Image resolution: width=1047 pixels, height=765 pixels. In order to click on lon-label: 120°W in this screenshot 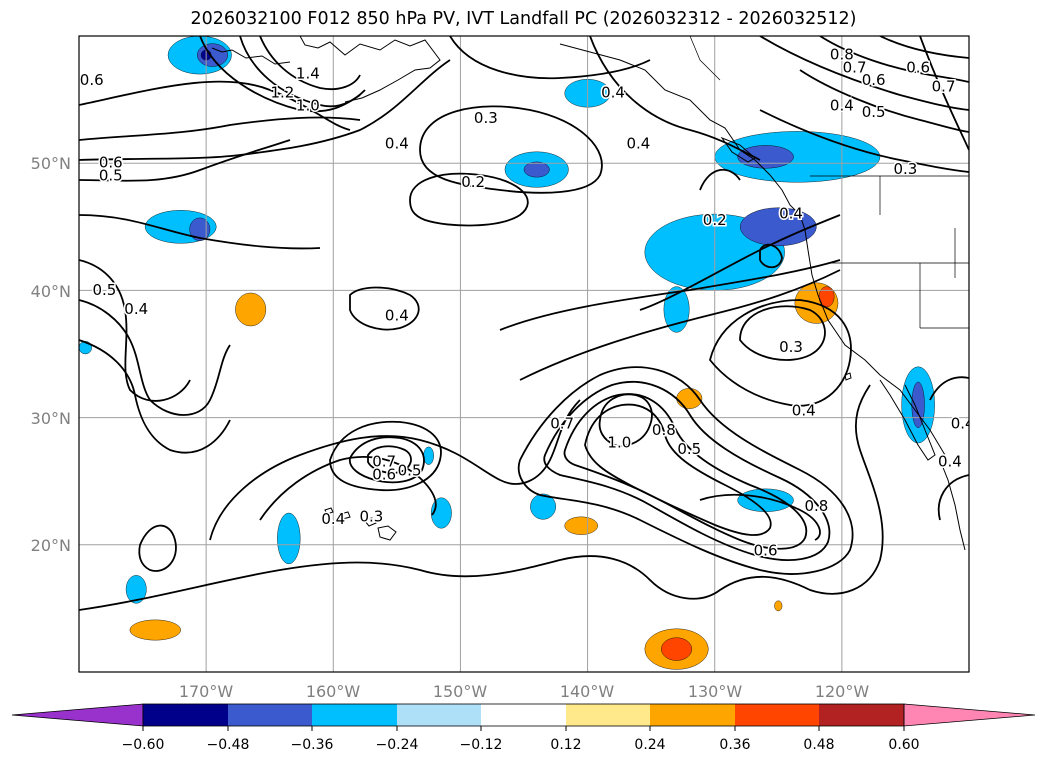, I will do `click(842, 691)`.